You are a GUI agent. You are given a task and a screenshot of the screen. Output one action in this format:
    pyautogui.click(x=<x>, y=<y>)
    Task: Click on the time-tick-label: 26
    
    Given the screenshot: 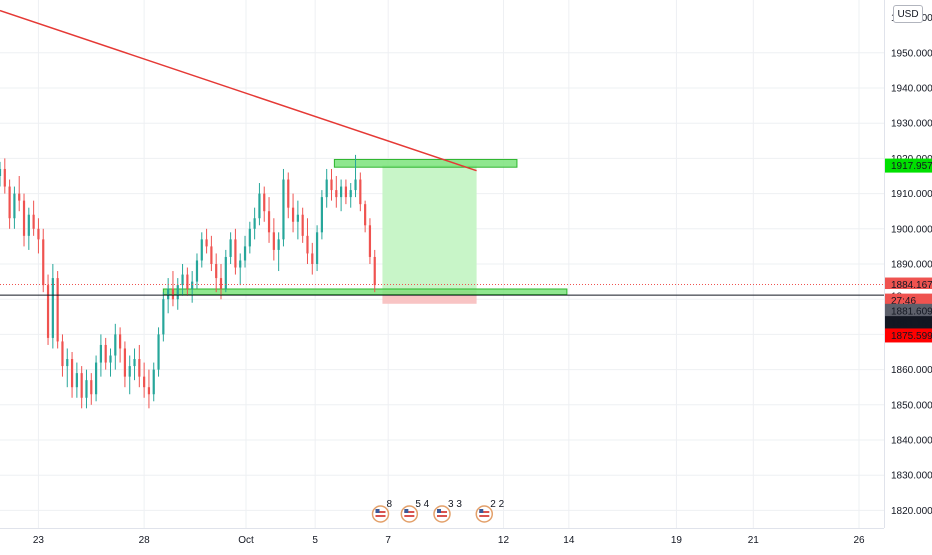 What is the action you would take?
    pyautogui.click(x=859, y=540)
    